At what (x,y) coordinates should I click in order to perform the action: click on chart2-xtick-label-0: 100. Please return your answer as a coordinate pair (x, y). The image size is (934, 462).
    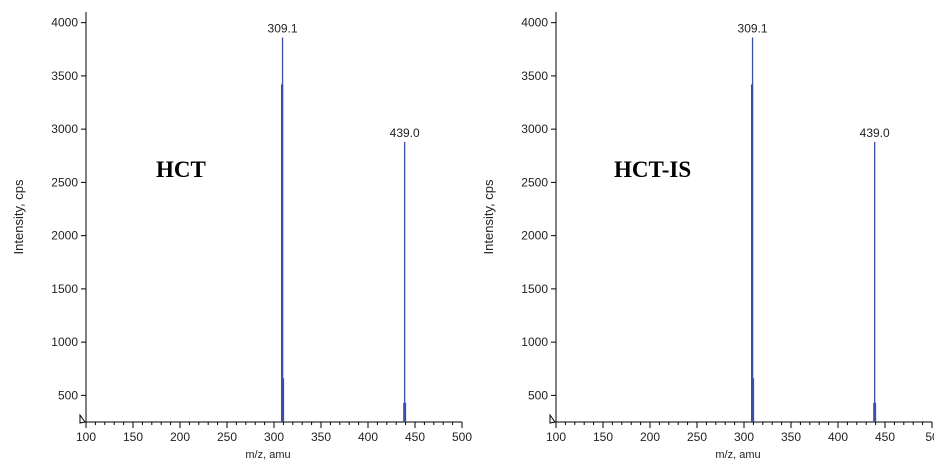
    Looking at the image, I should click on (556, 437).